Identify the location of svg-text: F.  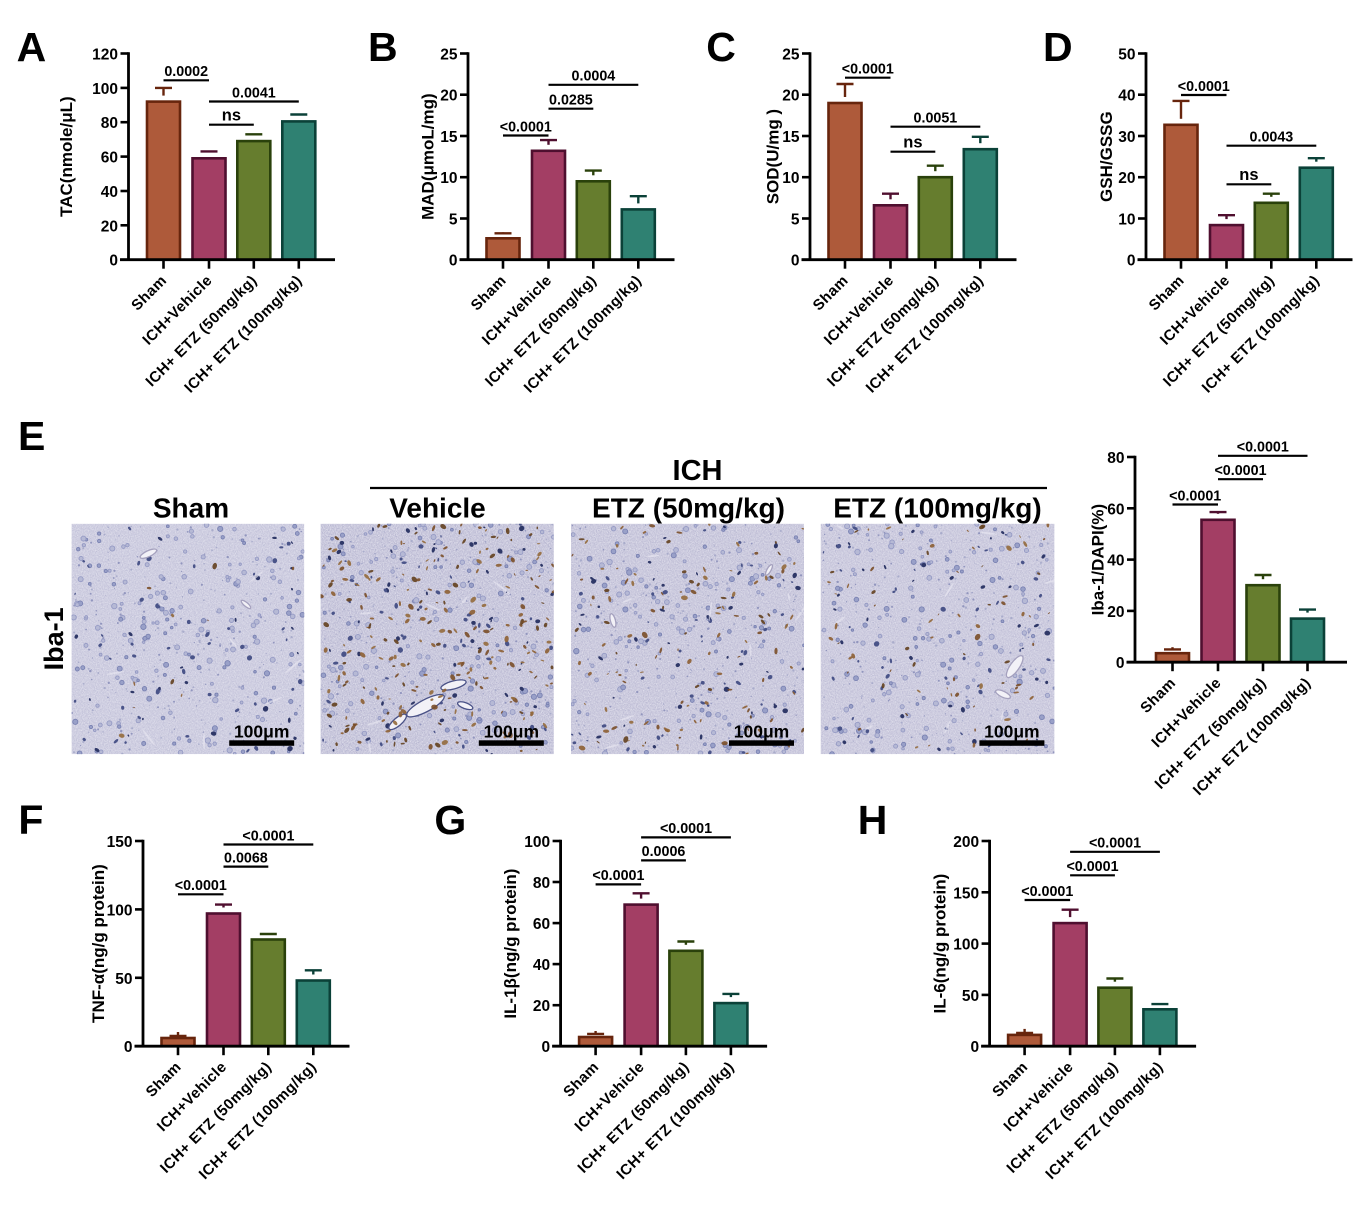
(30, 820).